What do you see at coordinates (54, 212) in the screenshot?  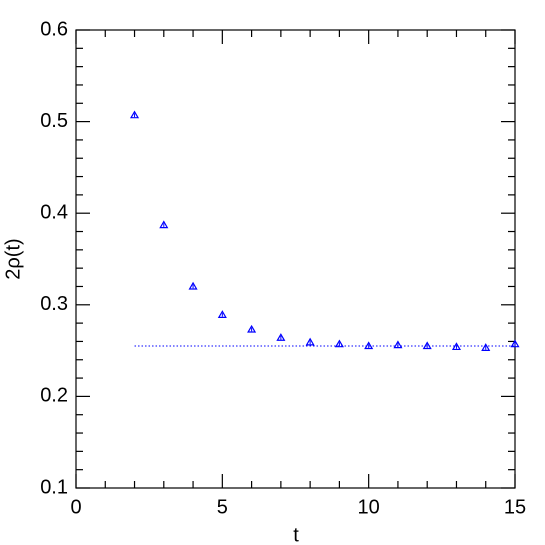 I see `y-tick-label: 0.4` at bounding box center [54, 212].